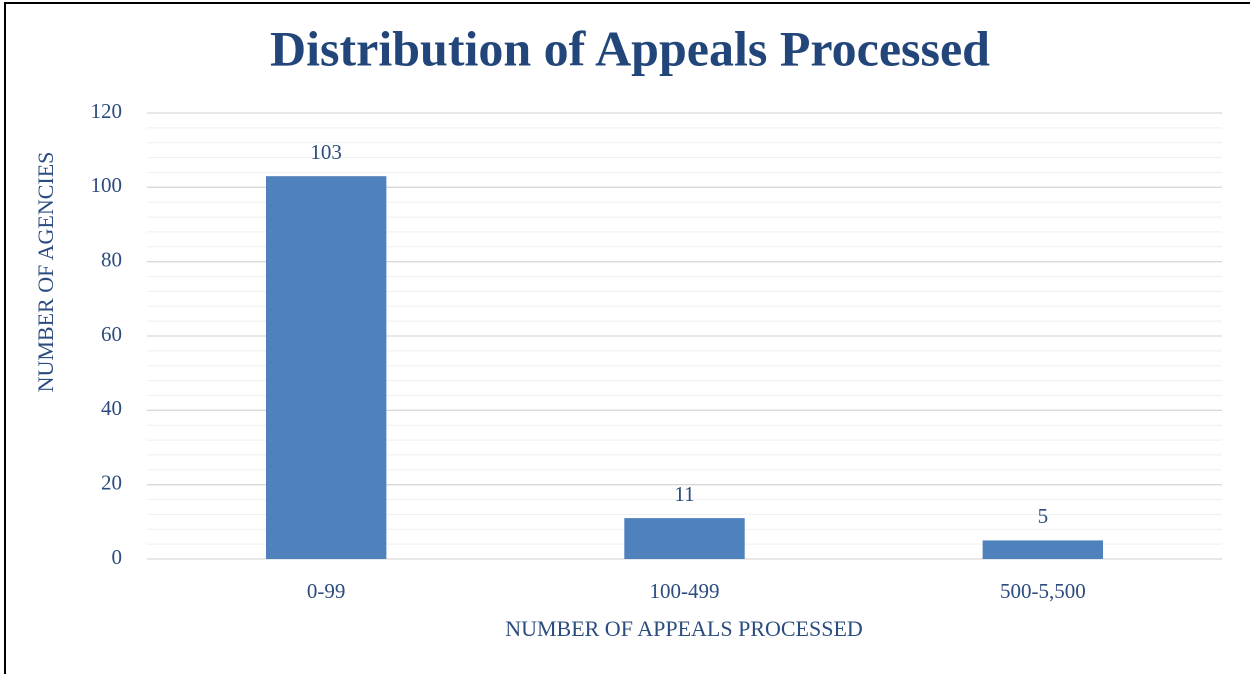 The width and height of the screenshot is (1250, 674). Describe the element at coordinates (1043, 591) in the screenshot. I see `x-tick-label: 500-5,500` at that location.